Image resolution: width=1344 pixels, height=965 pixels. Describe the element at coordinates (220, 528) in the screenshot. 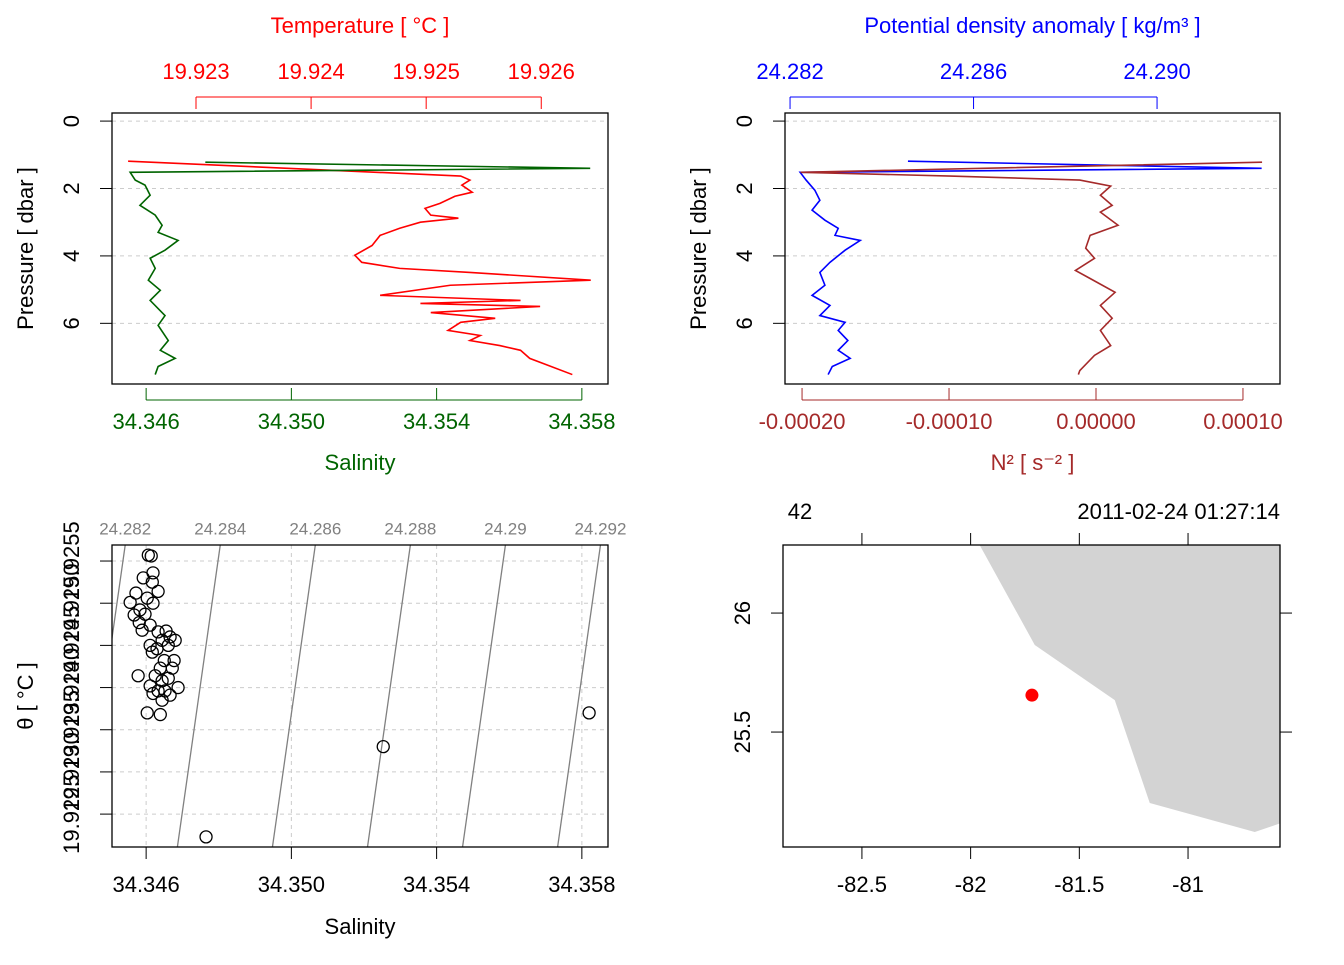

I see `isopycnal-label: 24.284` at that location.